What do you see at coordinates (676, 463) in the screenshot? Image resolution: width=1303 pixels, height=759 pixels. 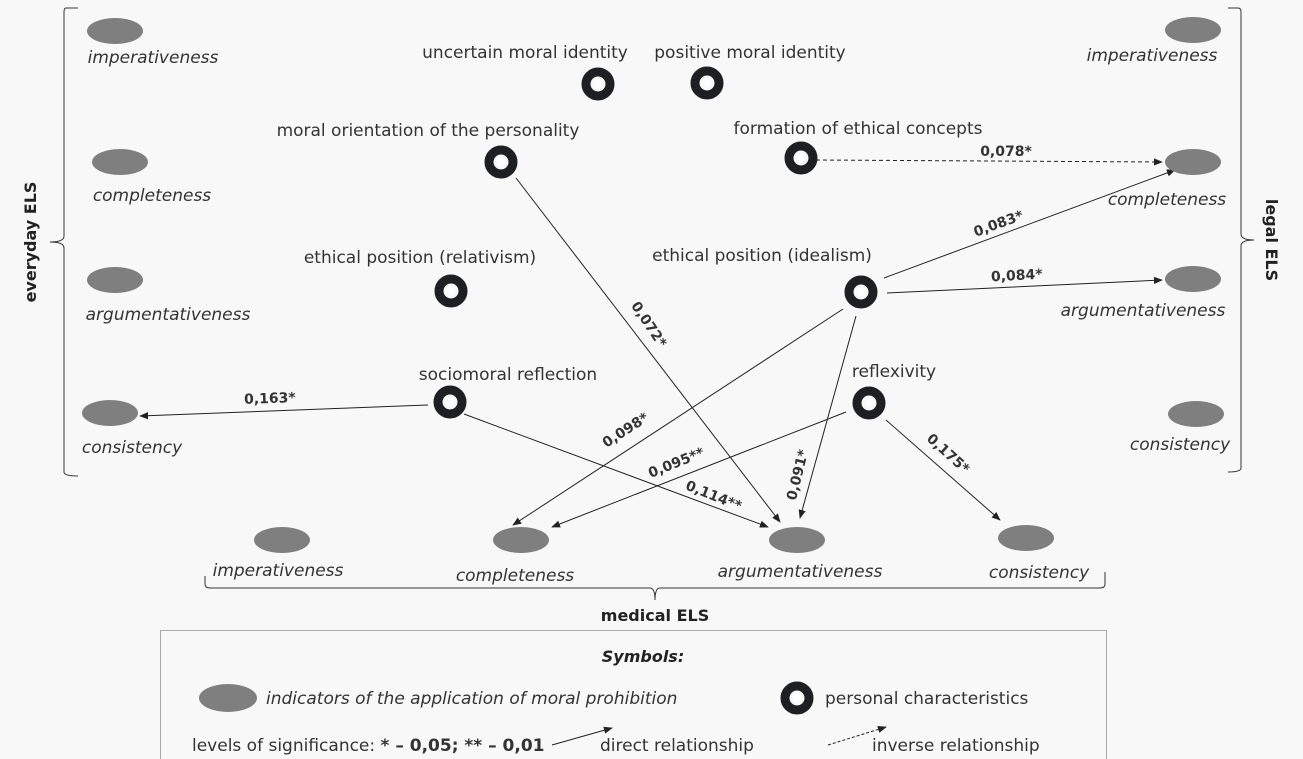 I see `edge-coefficient-label: 0,095**` at bounding box center [676, 463].